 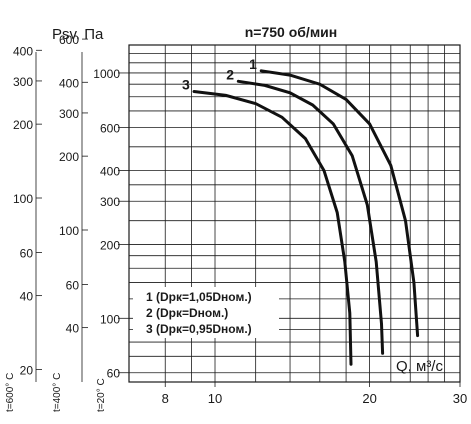 I want to click on series-2-curve-label: 2, so click(x=230, y=74).